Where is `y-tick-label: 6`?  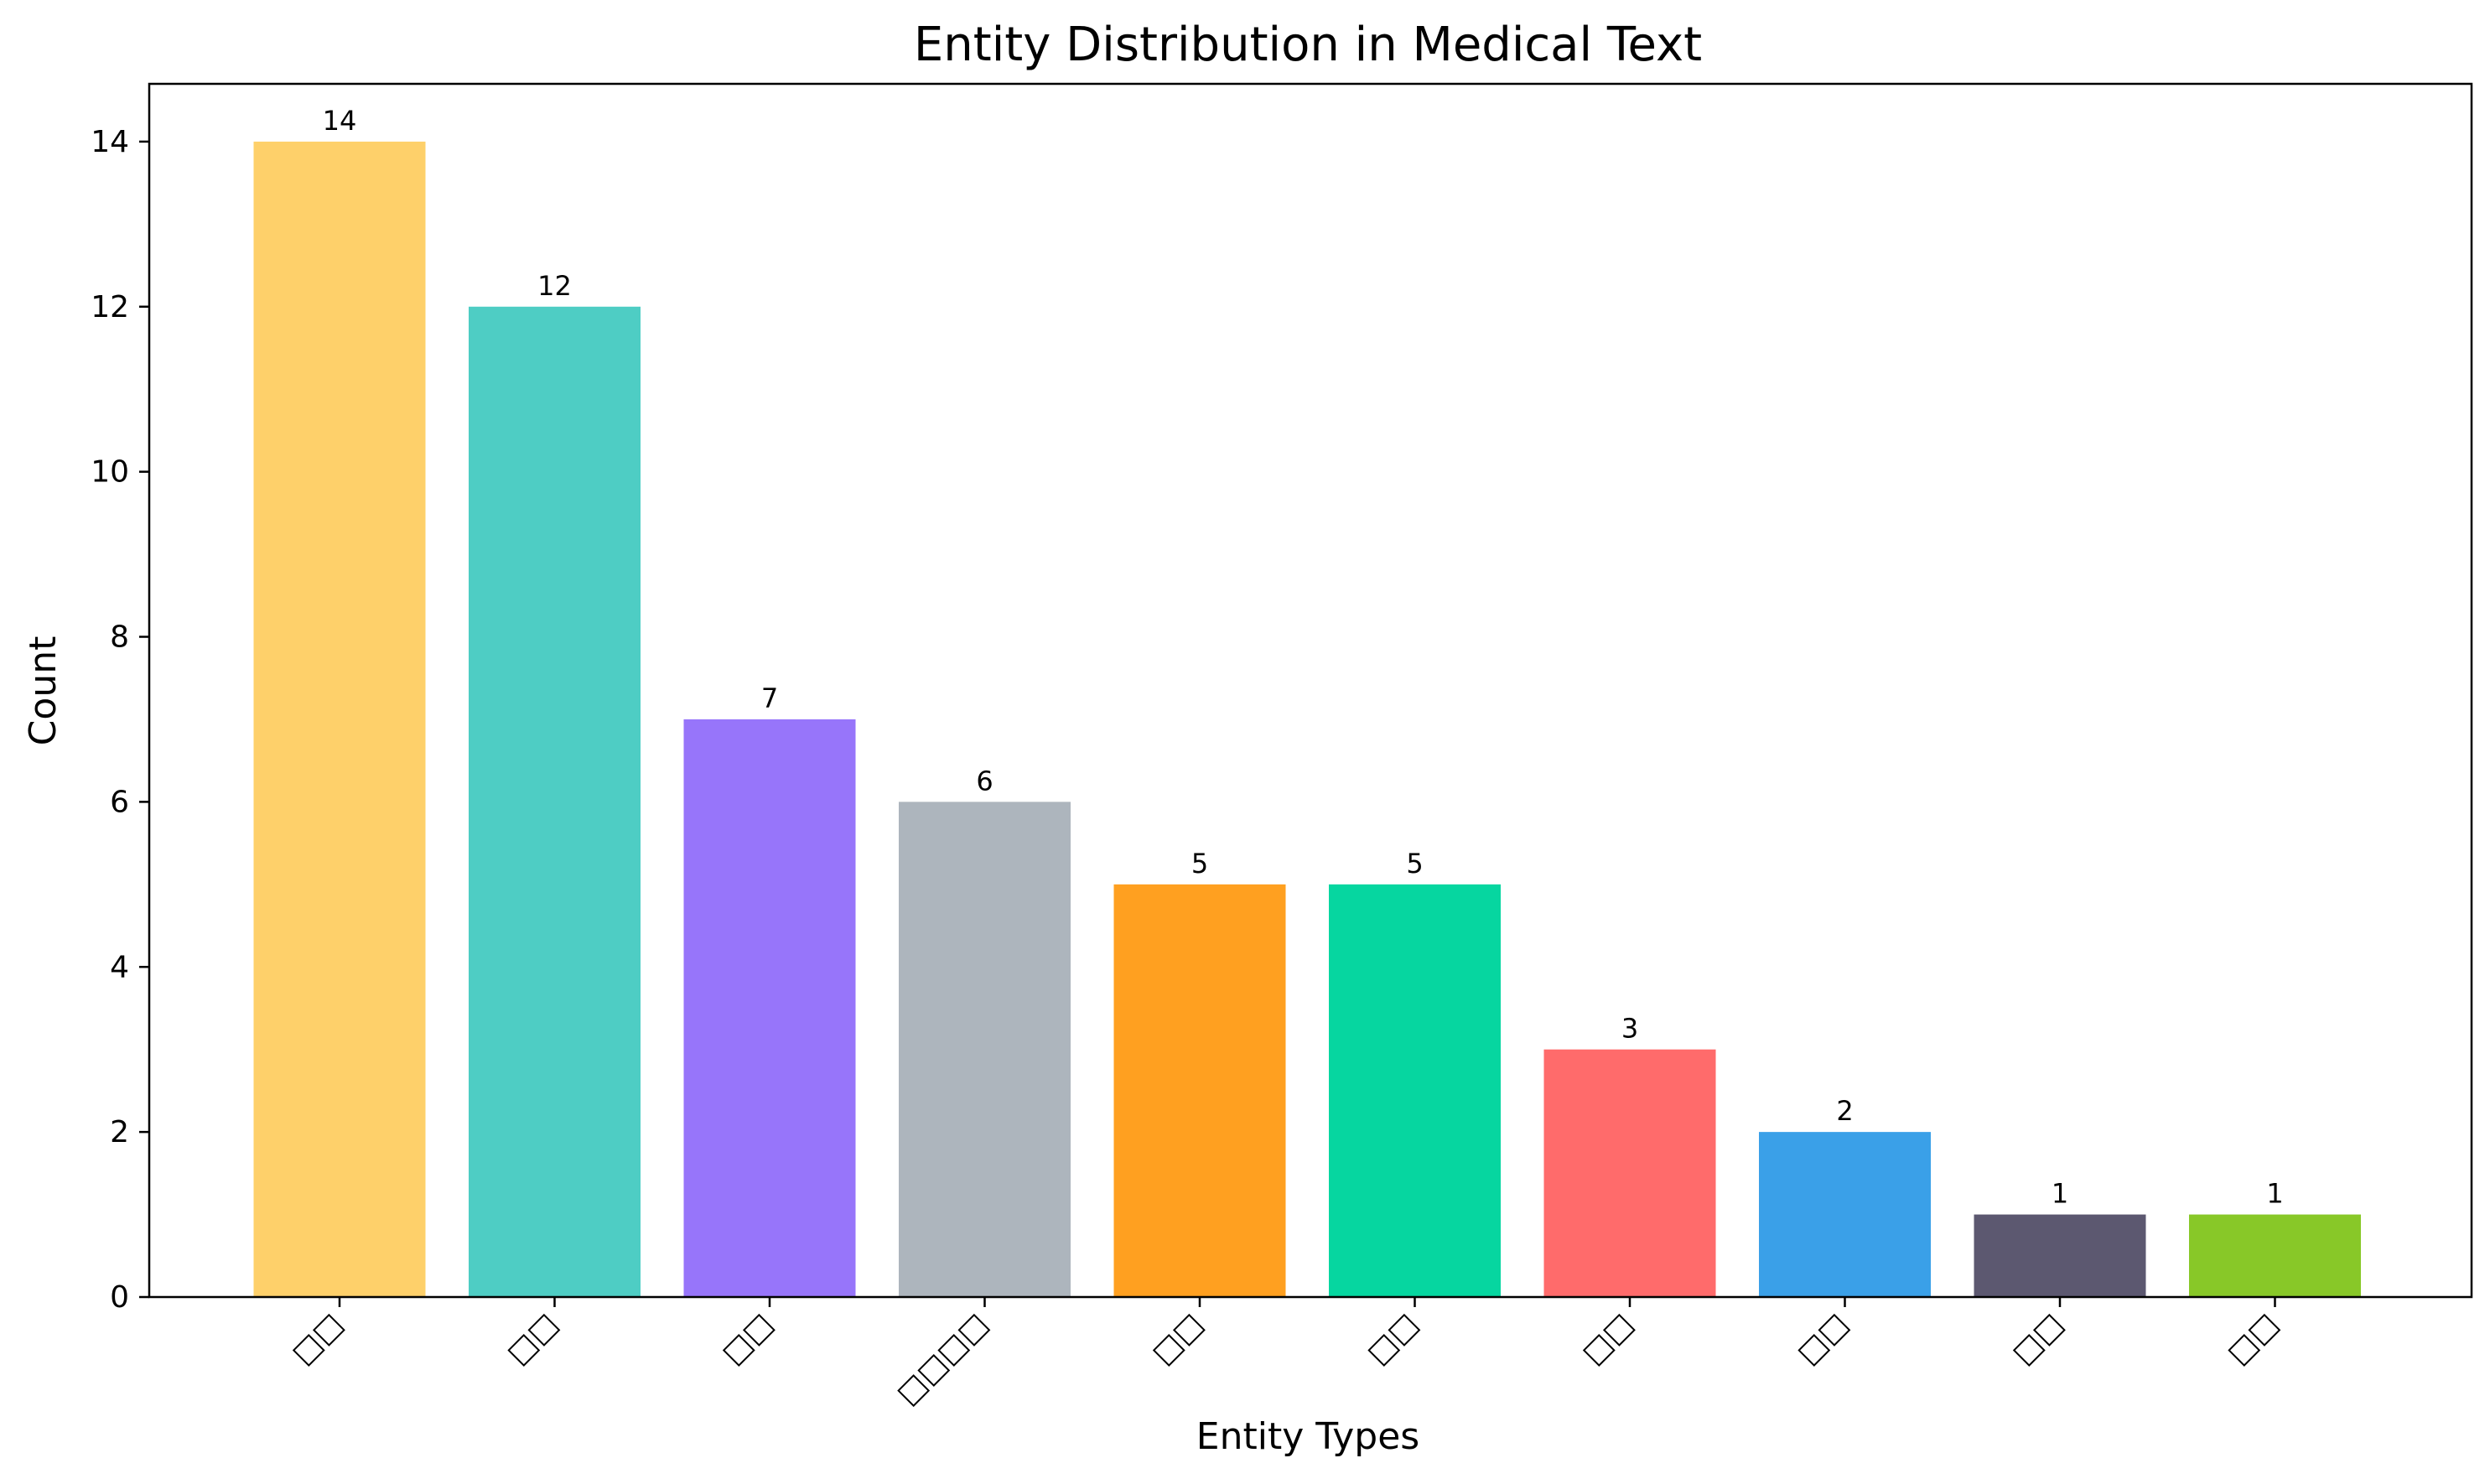
y-tick-label: 6 is located at coordinates (119, 802).